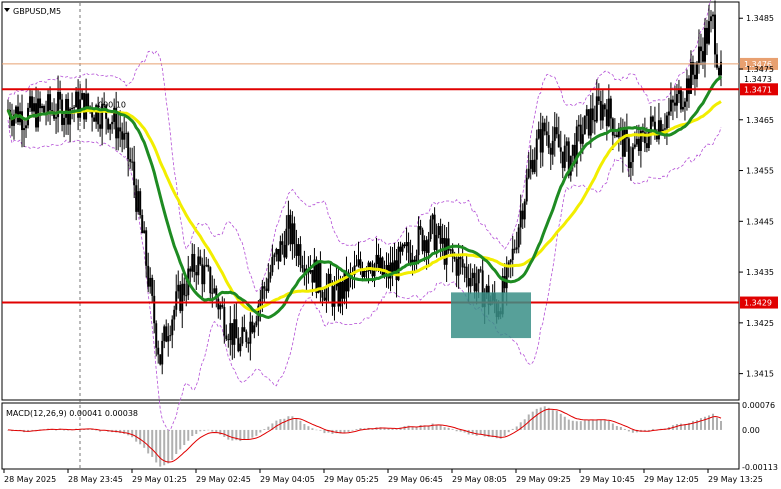 The image size is (781, 489). What do you see at coordinates (159, 479) in the screenshot?
I see `time-tick-label: 29 May 01:25` at bounding box center [159, 479].